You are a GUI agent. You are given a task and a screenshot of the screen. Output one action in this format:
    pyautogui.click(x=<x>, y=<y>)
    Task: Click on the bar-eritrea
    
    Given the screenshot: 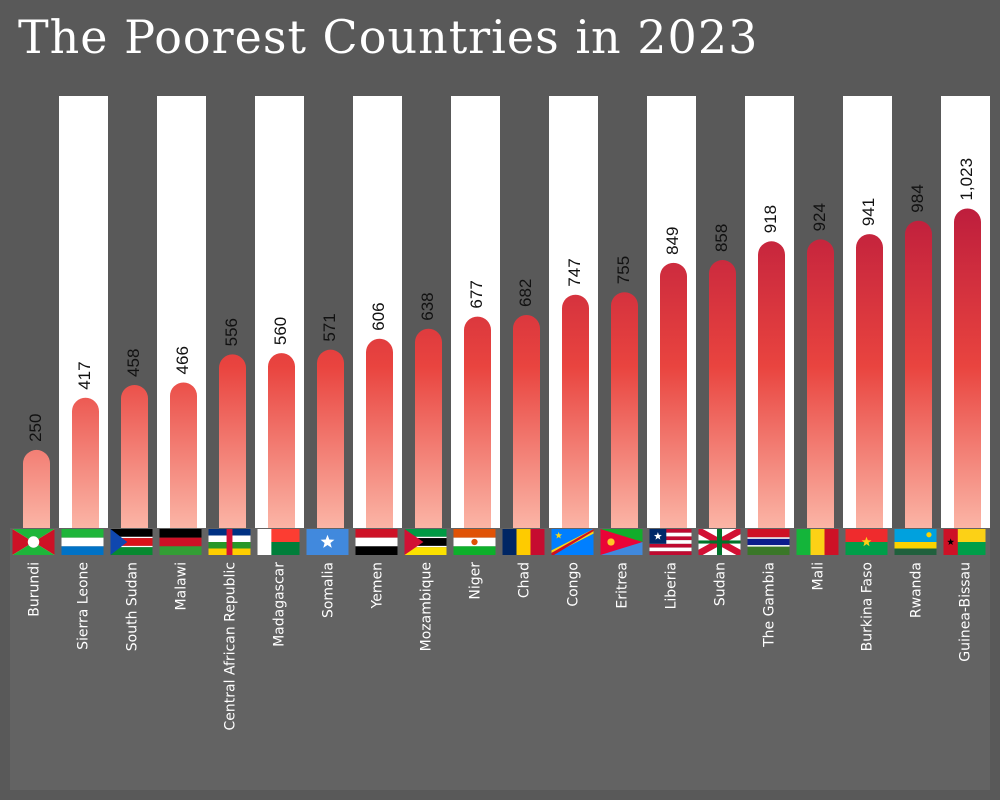 What is the action you would take?
    pyautogui.click(x=624, y=410)
    